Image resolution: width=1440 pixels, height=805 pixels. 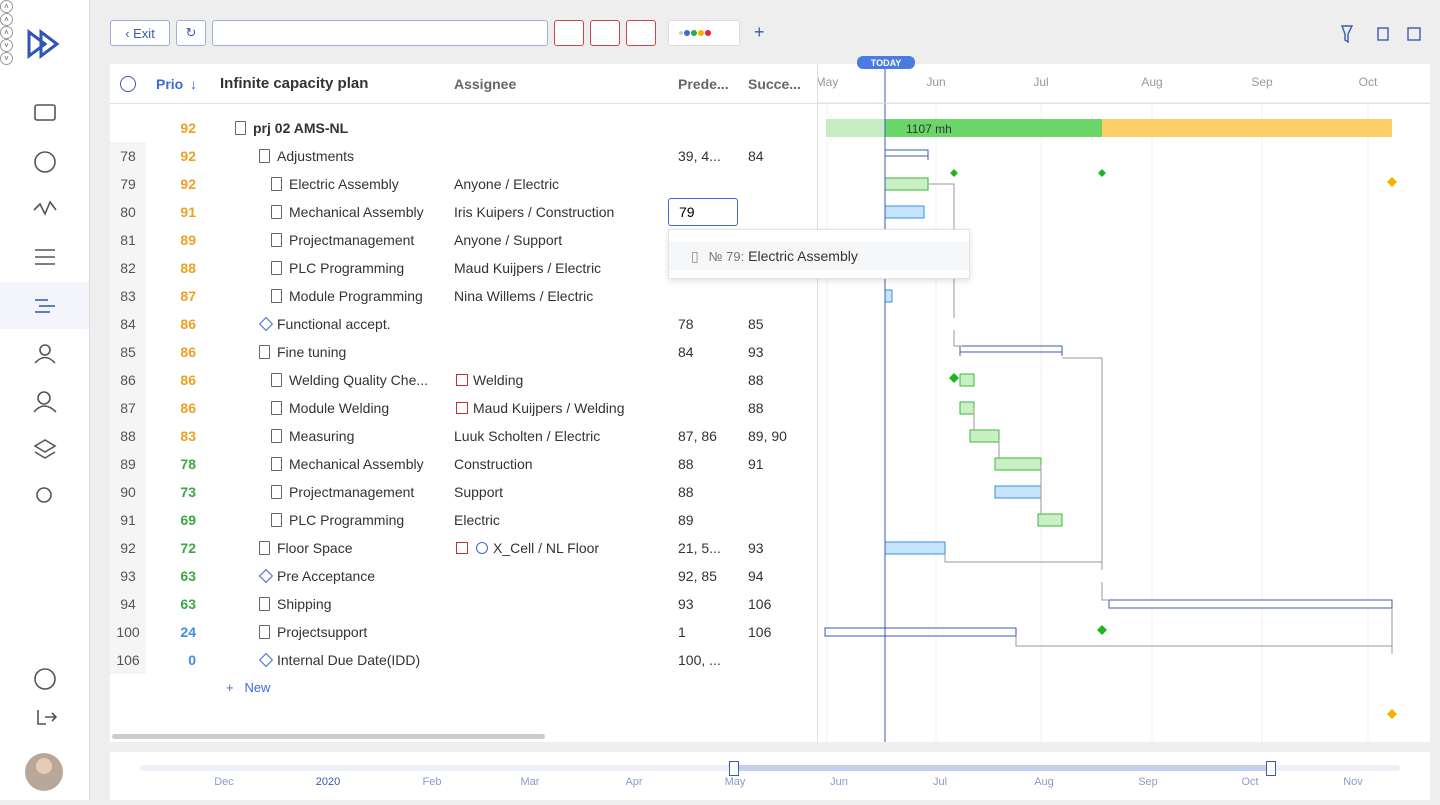 What do you see at coordinates (128, 84) in the screenshot?
I see `settings-icon` at bounding box center [128, 84].